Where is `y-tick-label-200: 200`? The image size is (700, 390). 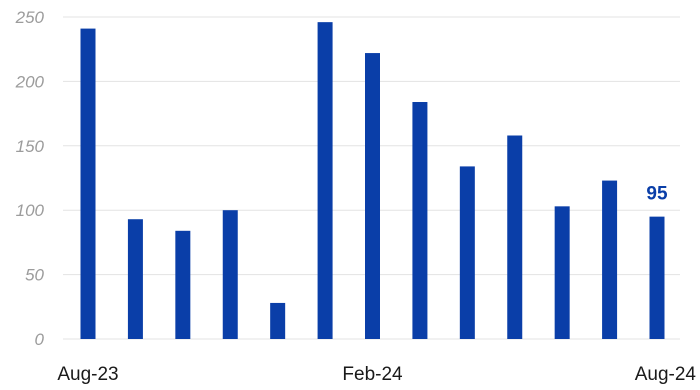
y-tick-label-200: 200 is located at coordinates (30, 81).